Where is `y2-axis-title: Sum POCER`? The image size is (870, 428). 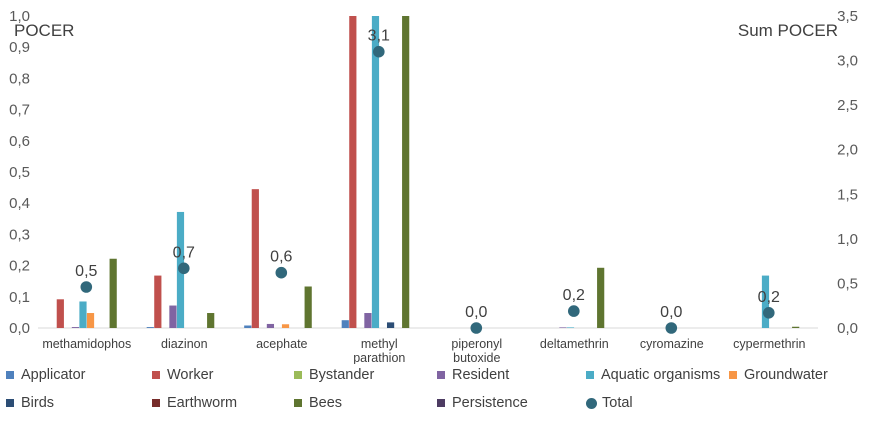
y2-axis-title: Sum POCER is located at coordinates (788, 30).